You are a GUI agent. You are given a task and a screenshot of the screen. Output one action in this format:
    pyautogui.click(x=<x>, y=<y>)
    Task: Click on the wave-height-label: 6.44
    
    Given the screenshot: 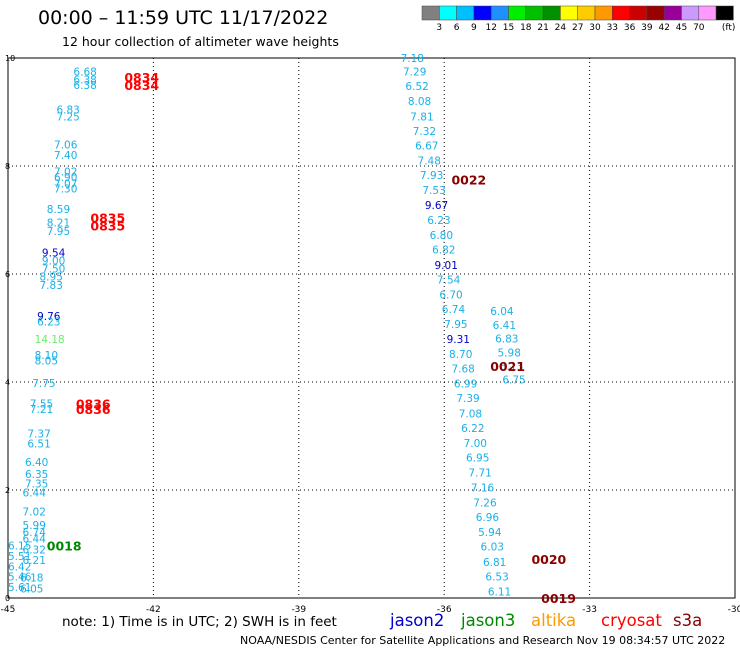 What is the action you would take?
    pyautogui.click(x=35, y=494)
    